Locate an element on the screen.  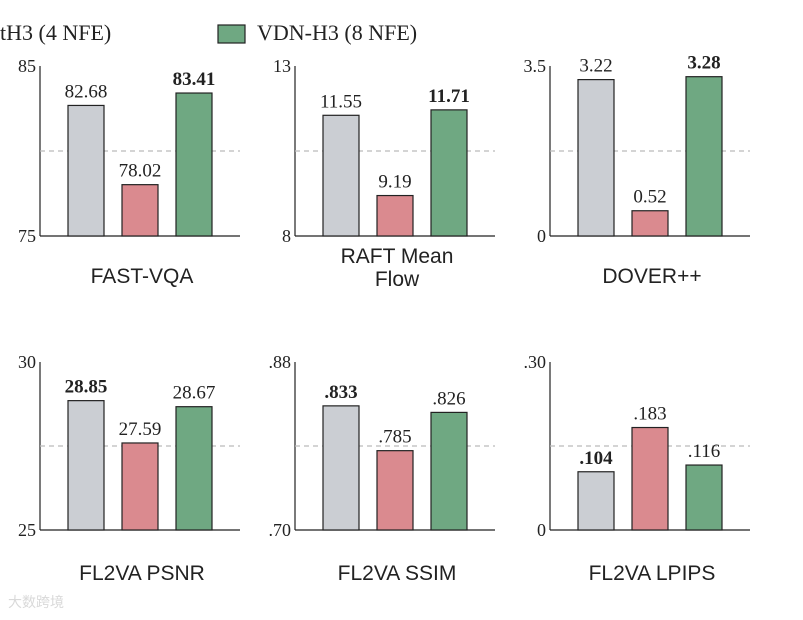
y-tick-label-top: 3.5 is located at coordinates (535, 66).